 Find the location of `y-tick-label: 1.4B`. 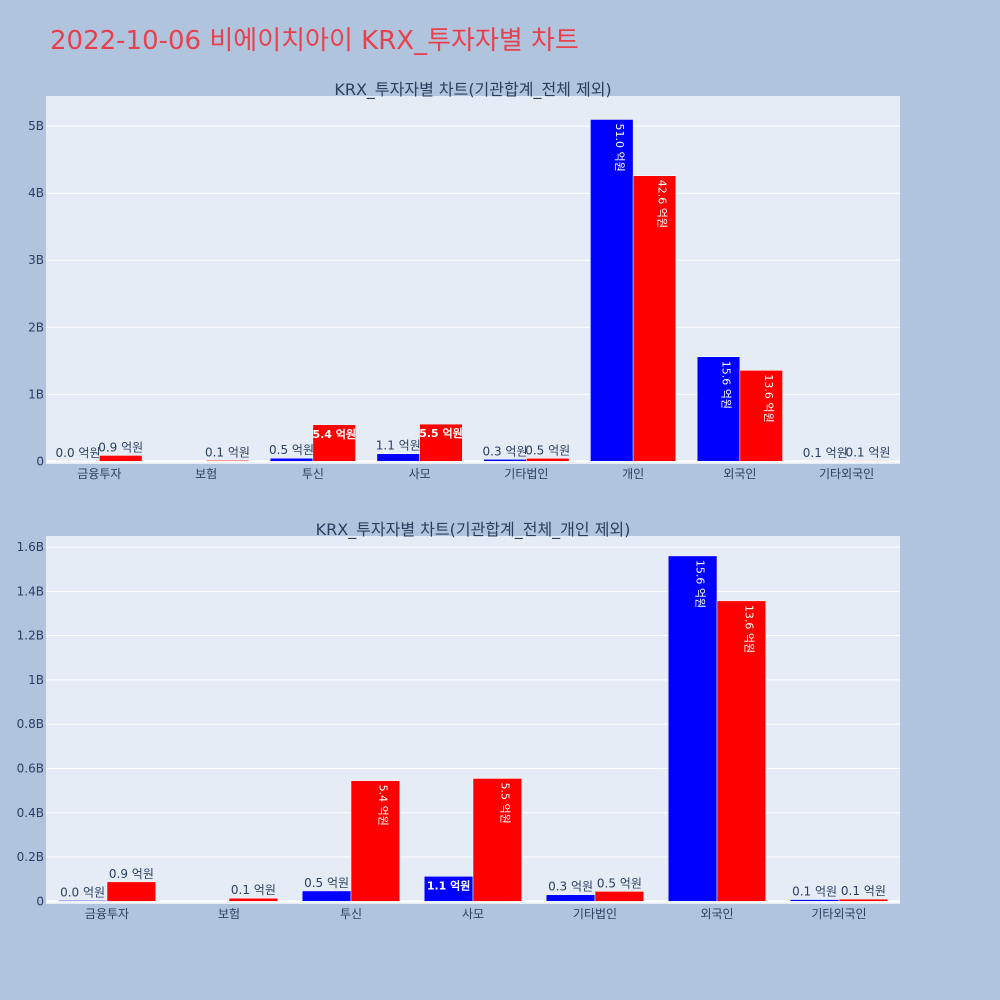

y-tick-label: 1.4B is located at coordinates (30, 591).